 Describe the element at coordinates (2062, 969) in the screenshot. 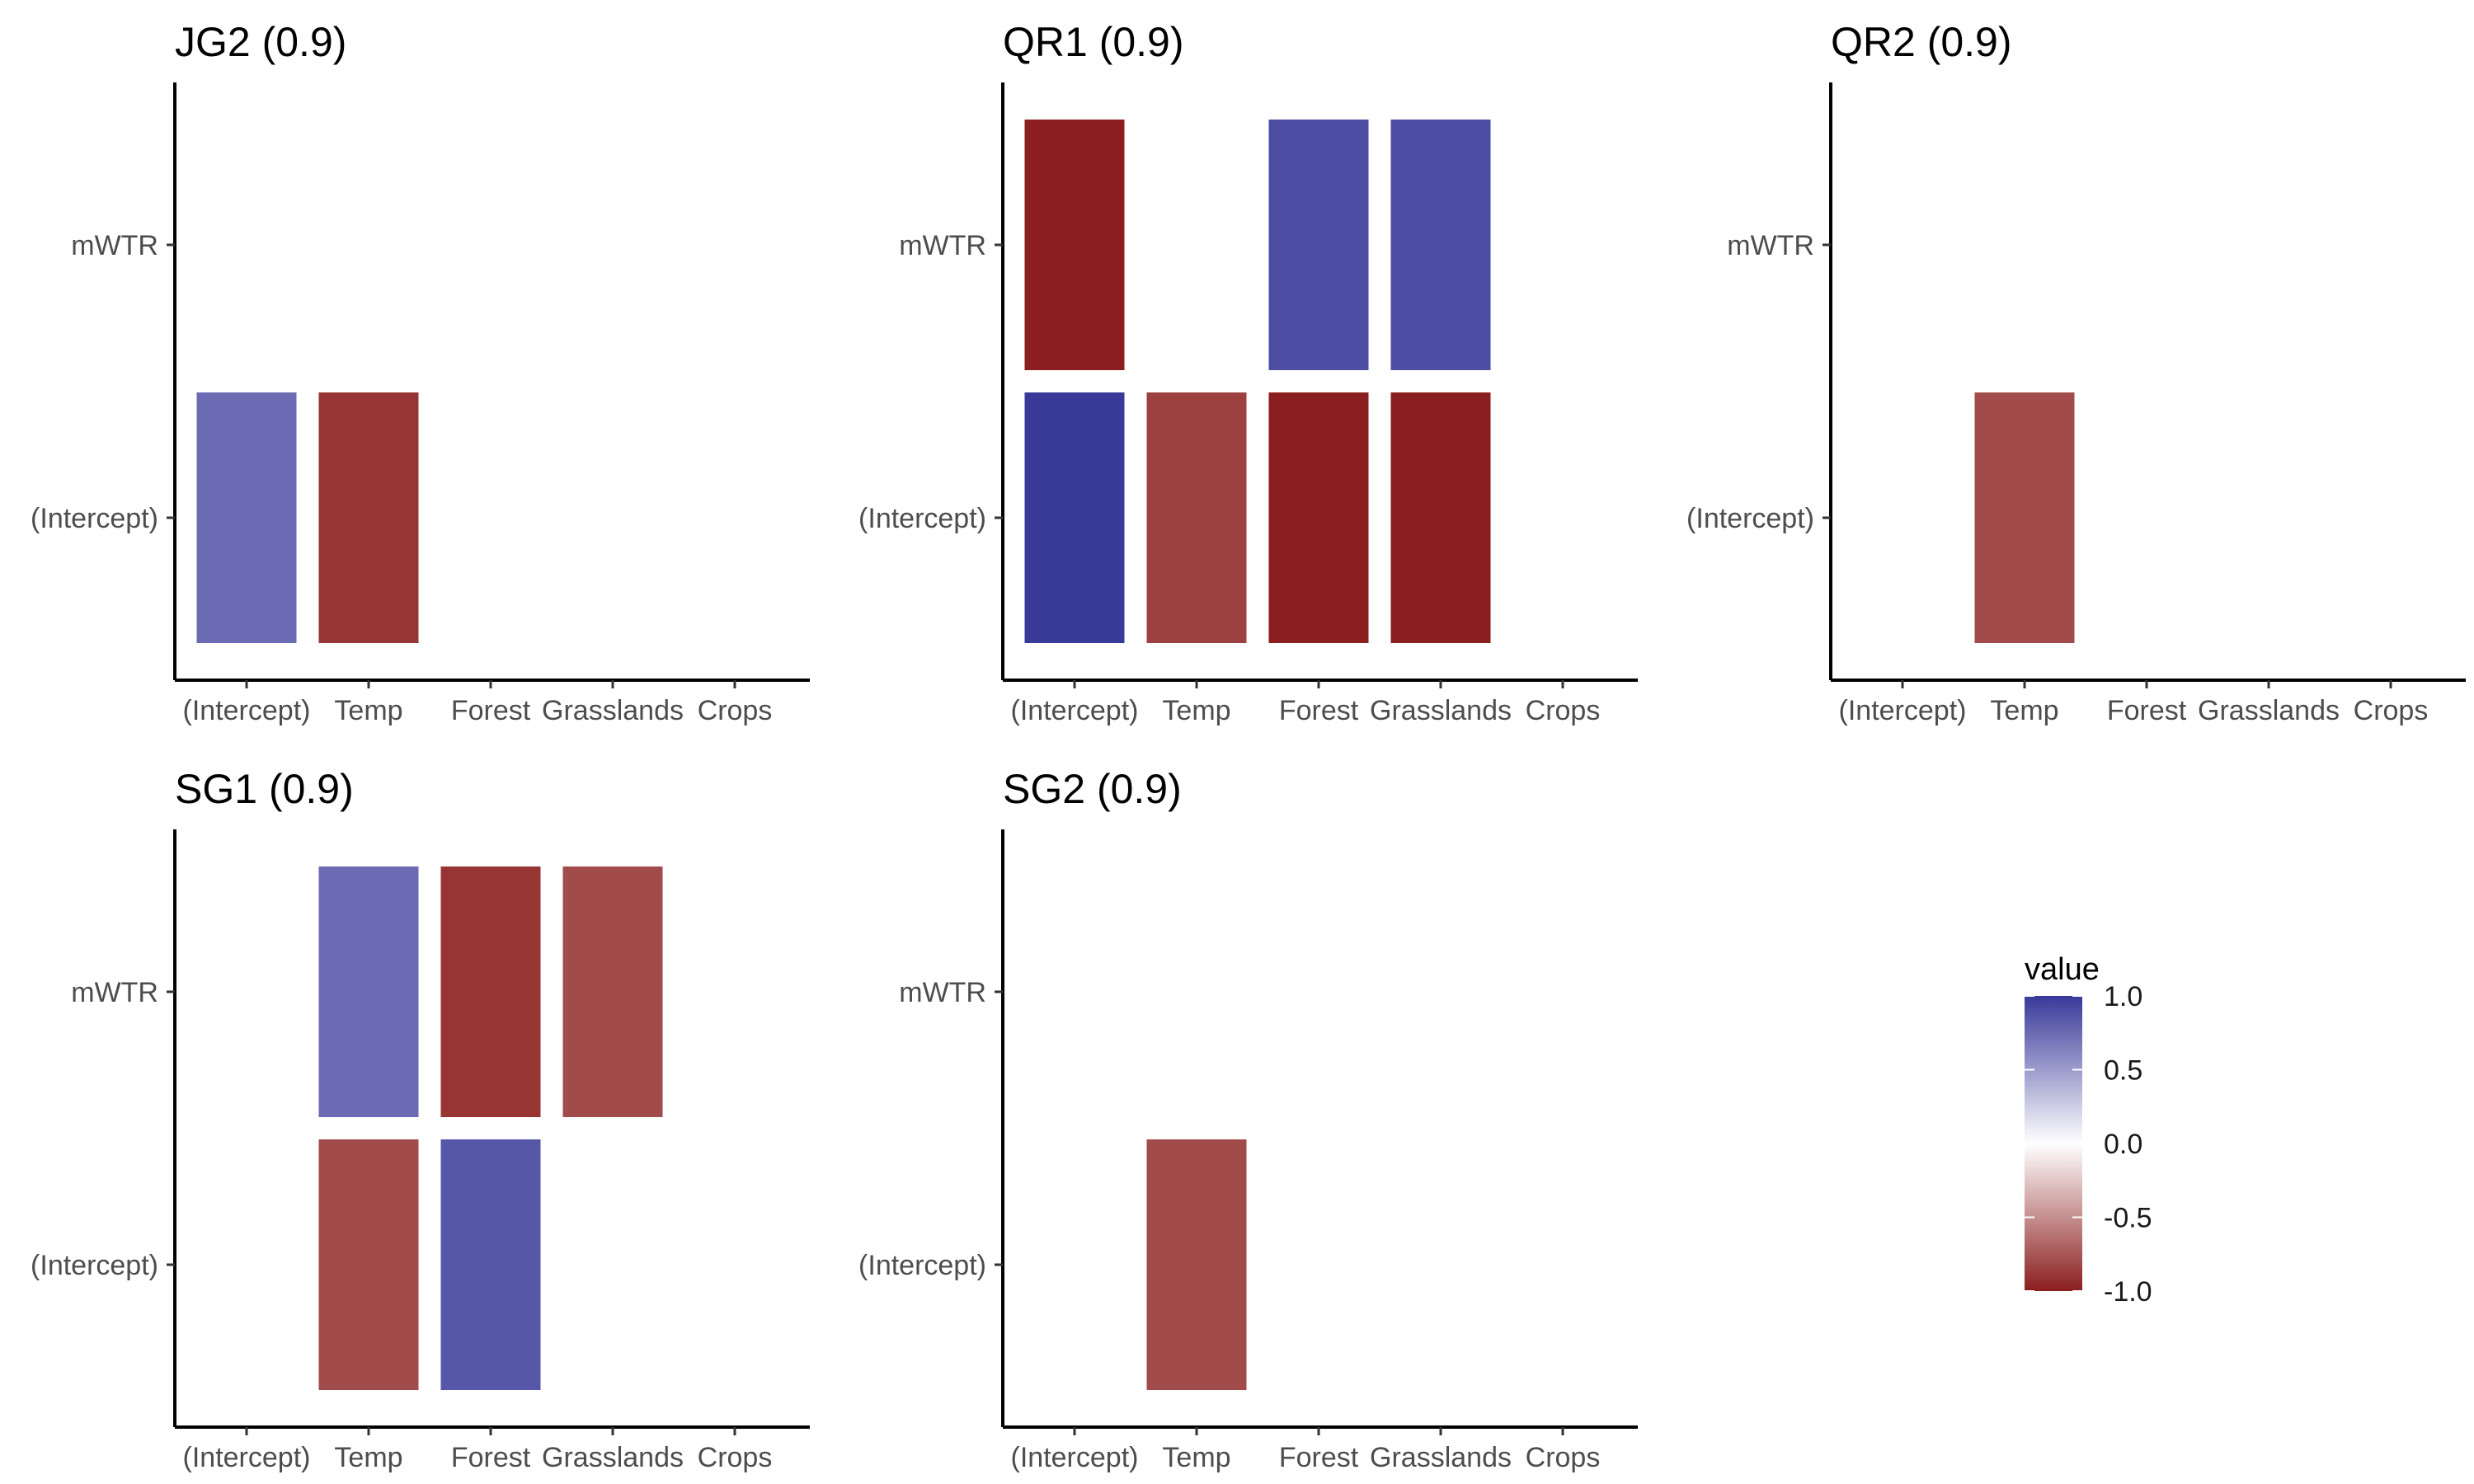

I see `legend-title: value` at that location.